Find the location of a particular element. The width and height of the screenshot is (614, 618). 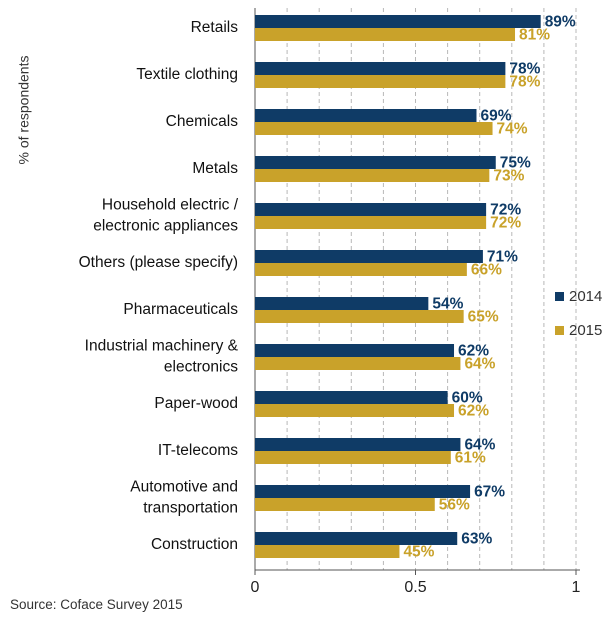

category-label: Metals is located at coordinates (215, 168).